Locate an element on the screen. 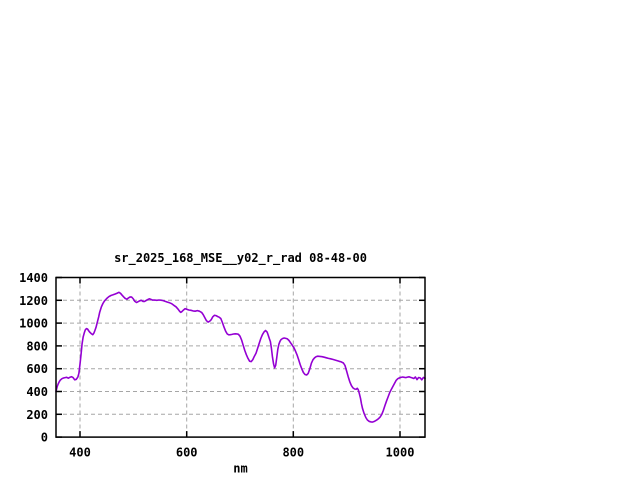 This screenshot has width=640, height=484. x-tick-labels: 400 600 800 1000 is located at coordinates (241, 453).